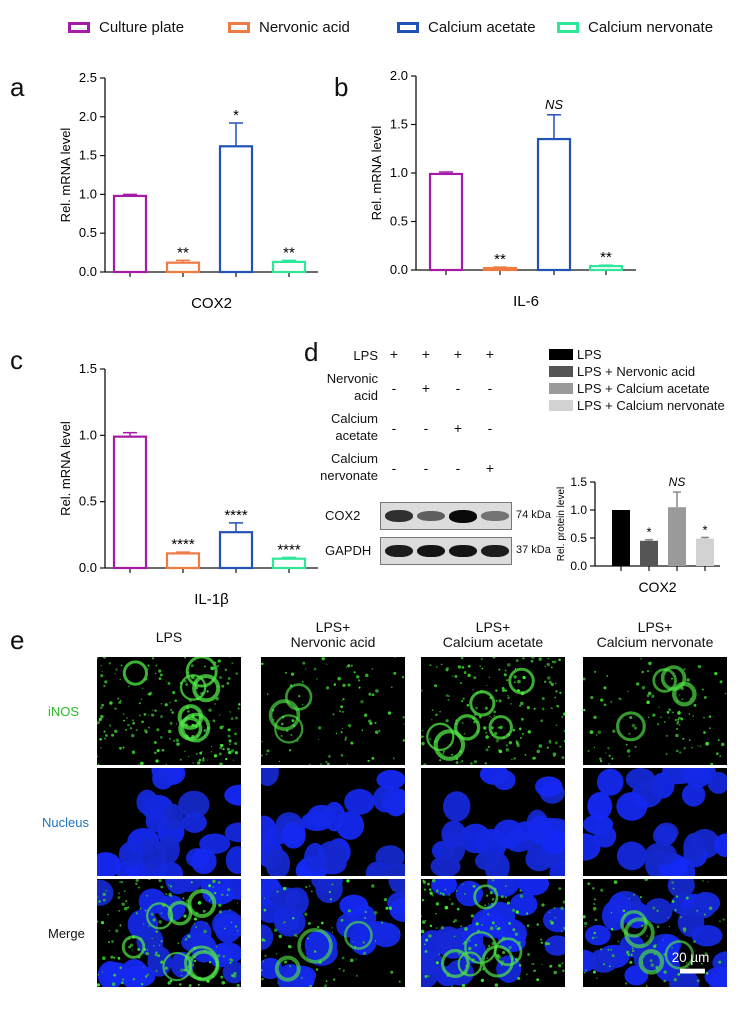  I want to click on y-axis-label: Rel. mRNA level, so click(65, 175).